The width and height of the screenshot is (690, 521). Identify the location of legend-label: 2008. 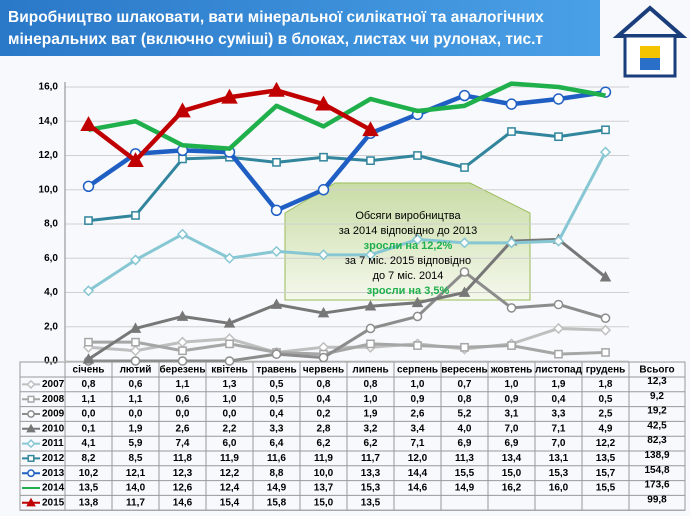
(53, 399).